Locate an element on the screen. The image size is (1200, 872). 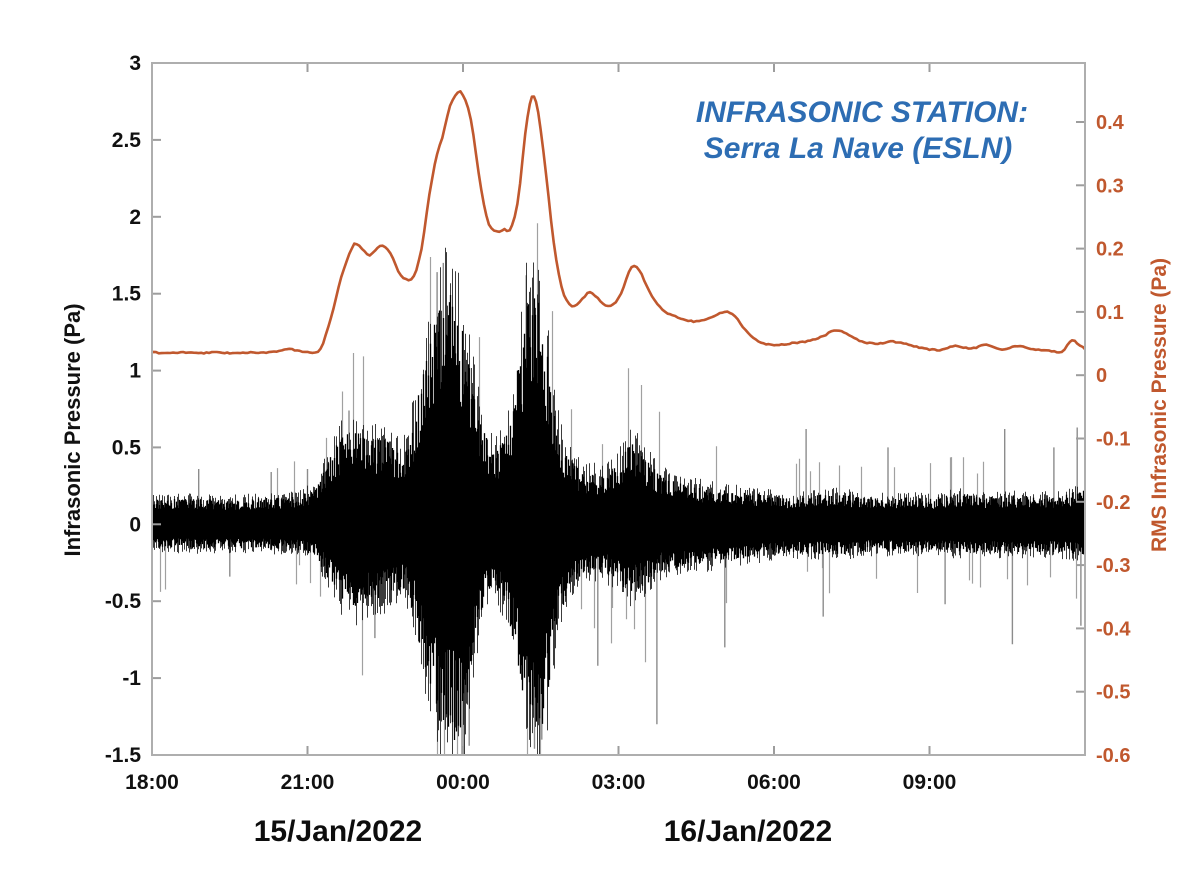
y-right-tick-label: -0.3 is located at coordinates (1113, 566).